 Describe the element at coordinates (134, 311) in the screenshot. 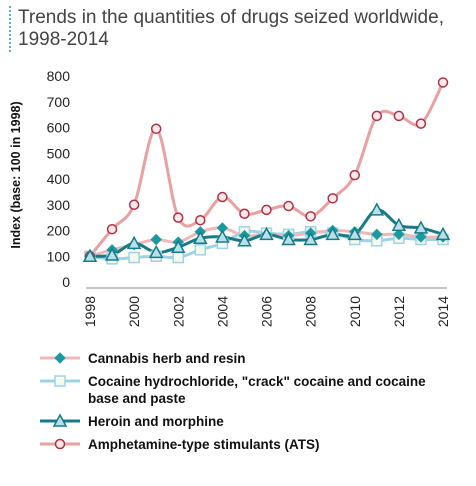

I see `x-tick-label: 2000` at that location.